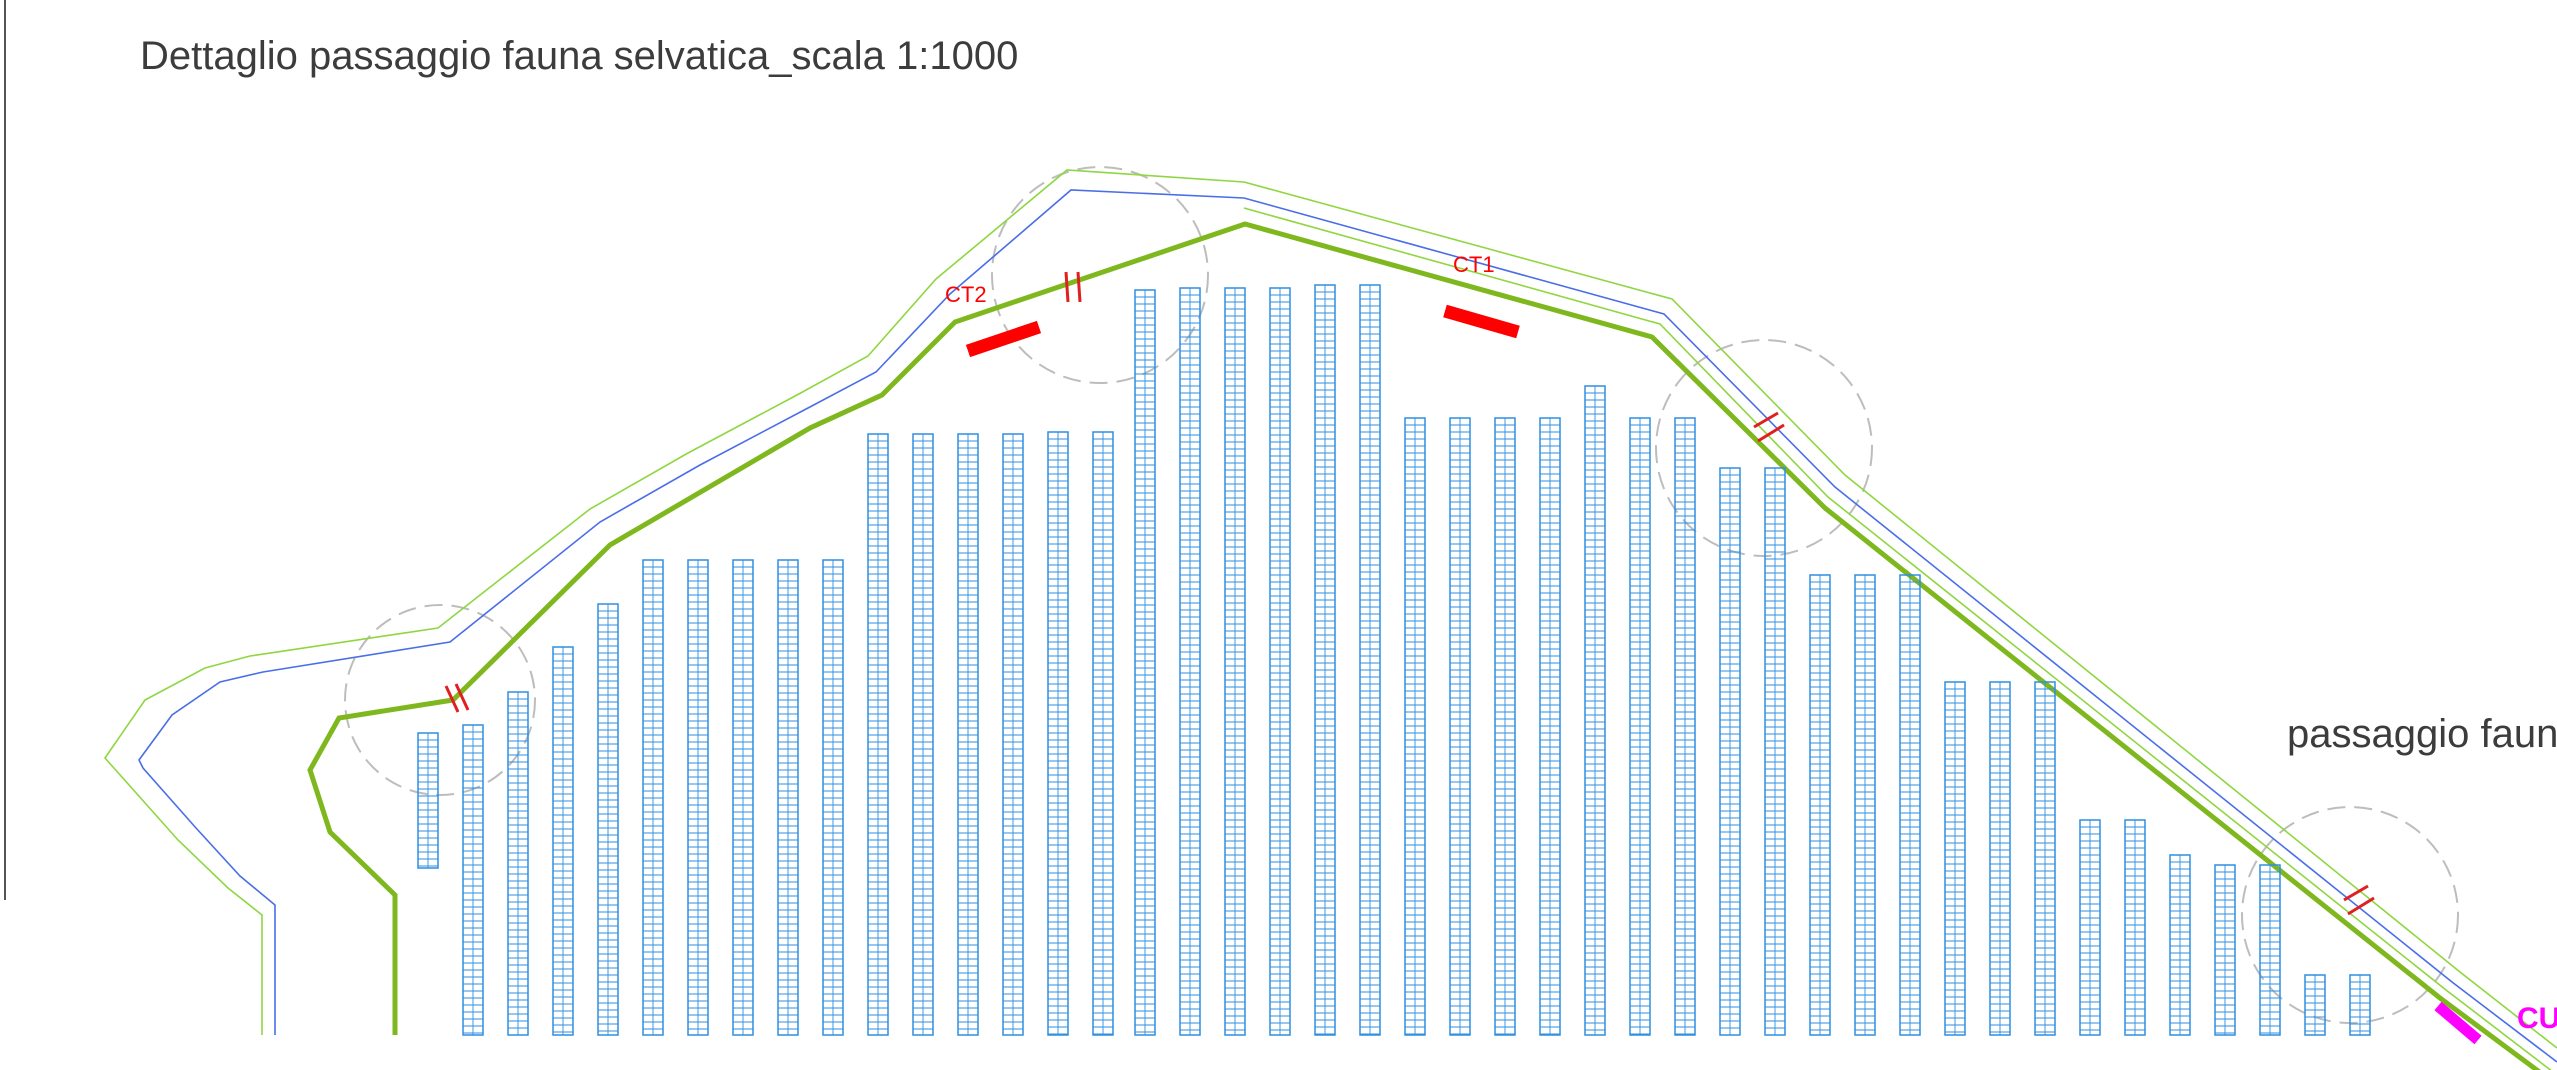  What do you see at coordinates (2537, 1018) in the screenshot?
I see `label-cu: CU` at bounding box center [2537, 1018].